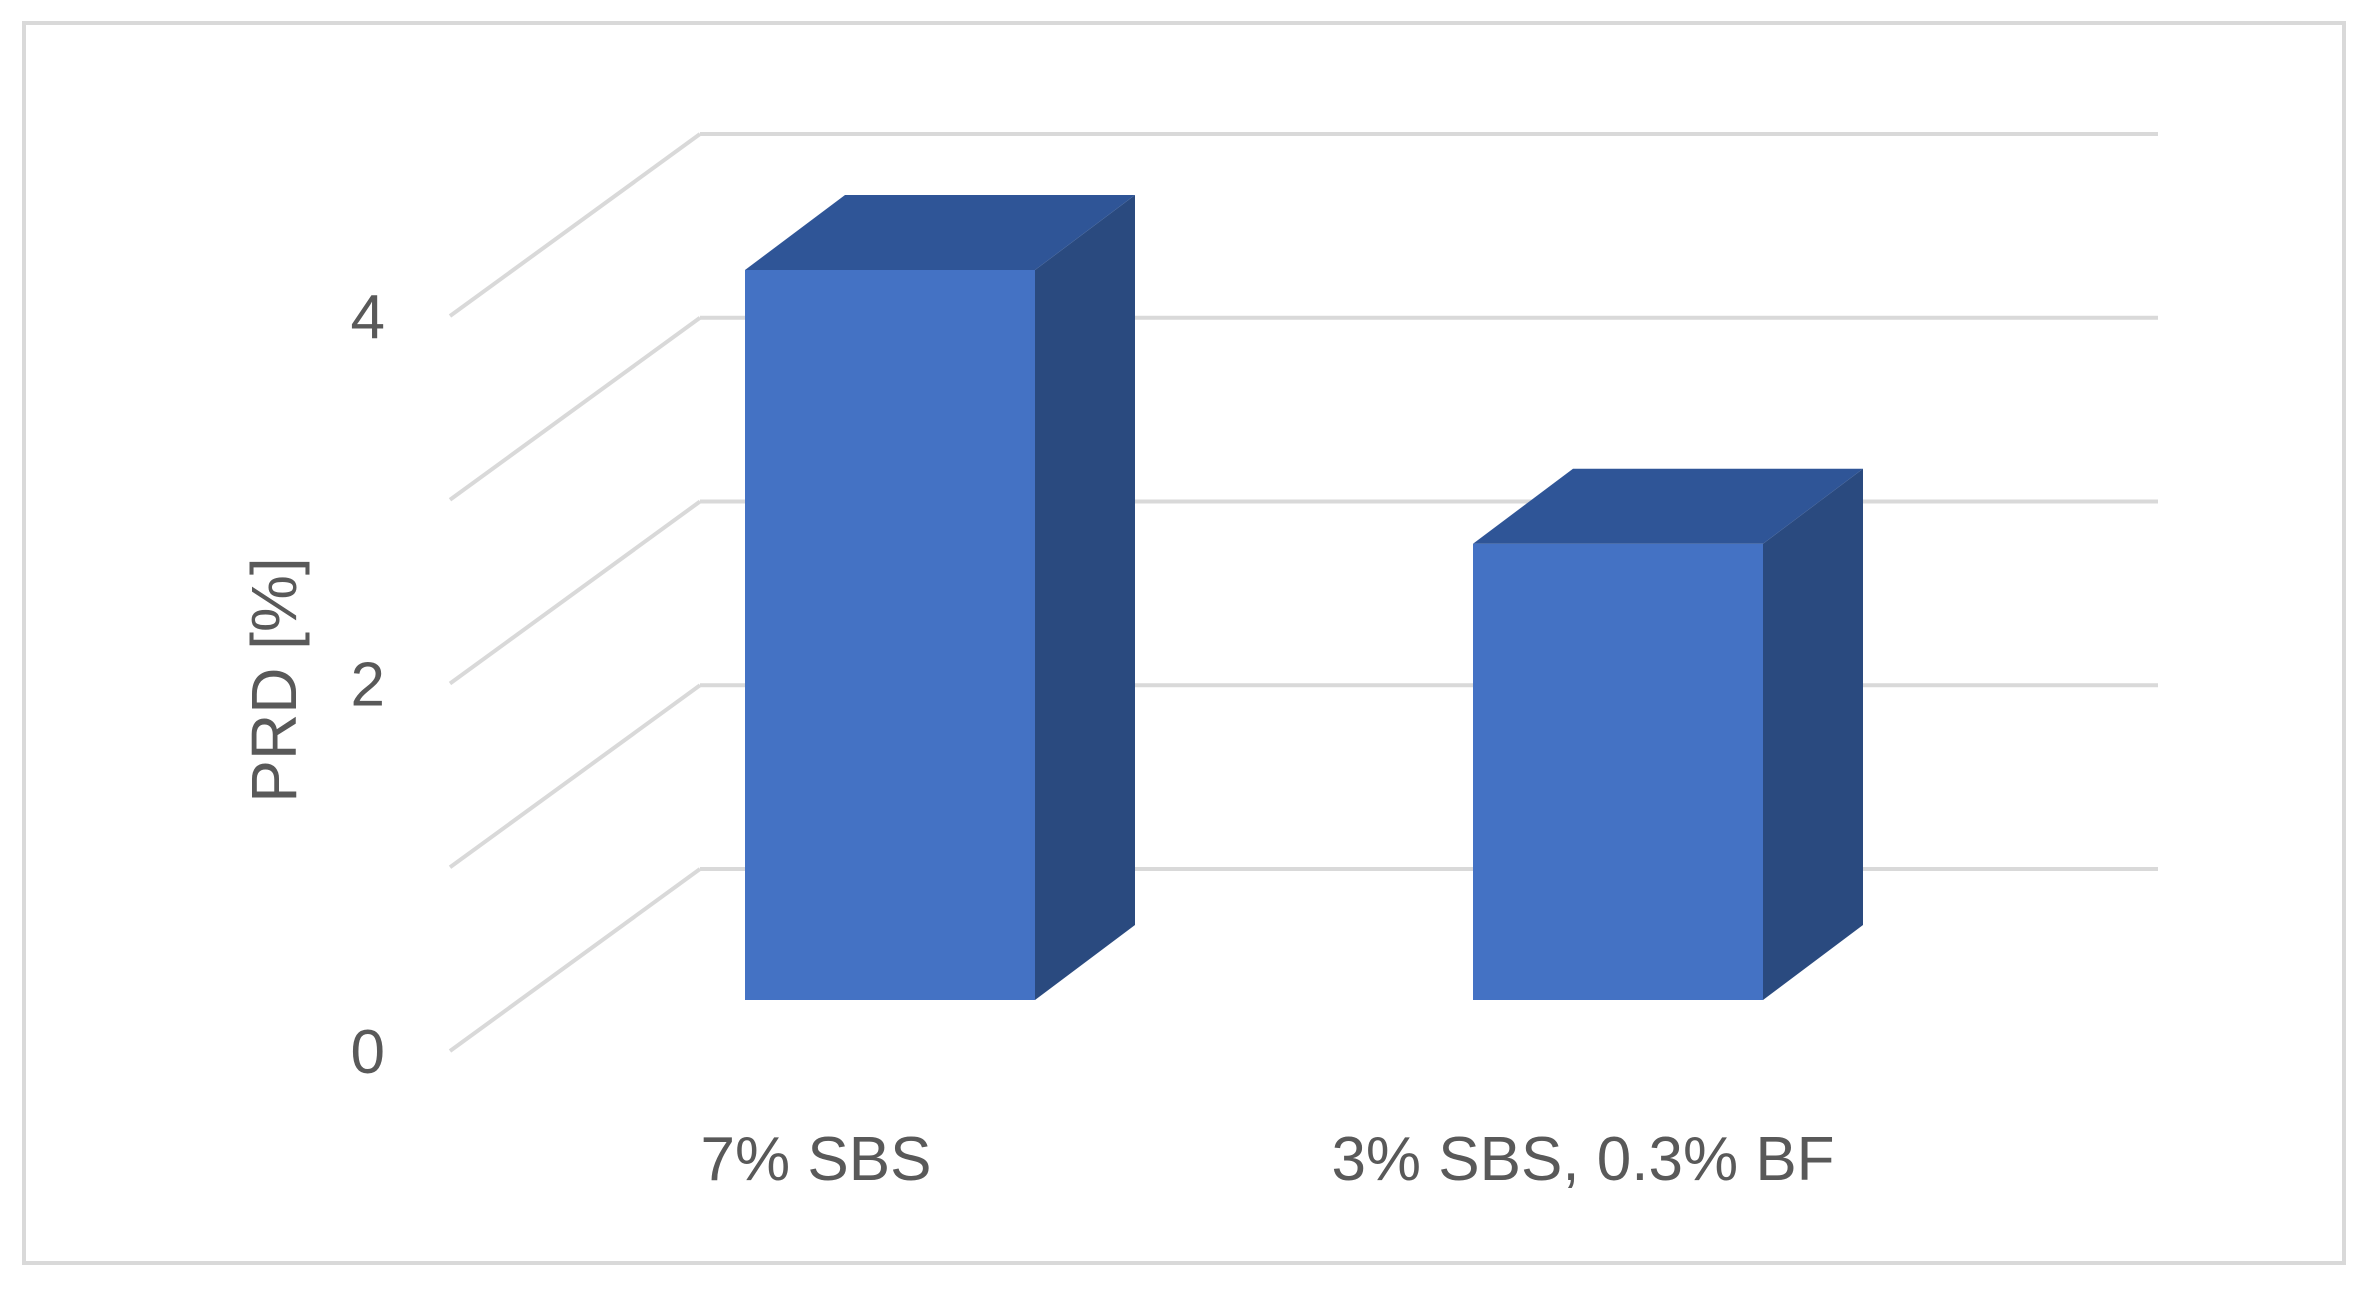 The height and width of the screenshot is (1291, 2371). Describe the element at coordinates (816, 1159) in the screenshot. I see `x-category-label: 7% SBS` at that location.